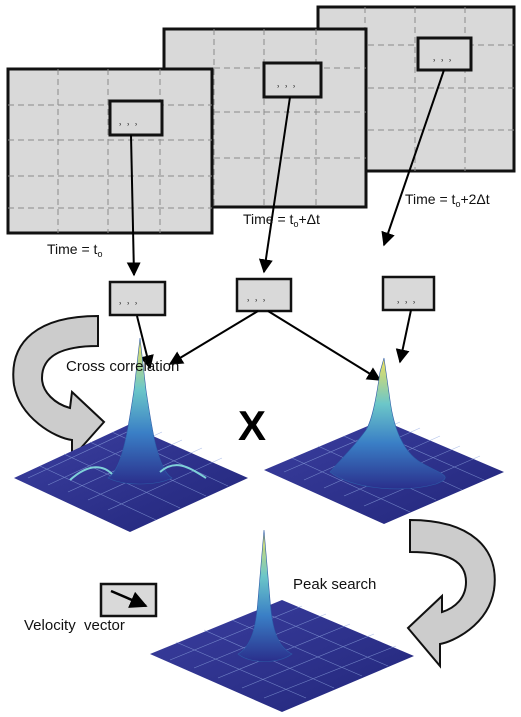 Image resolution: width=521 pixels, height=717 pixels. Describe the element at coordinates (252, 425) in the screenshot. I see `multiply-symbol: X` at that location.